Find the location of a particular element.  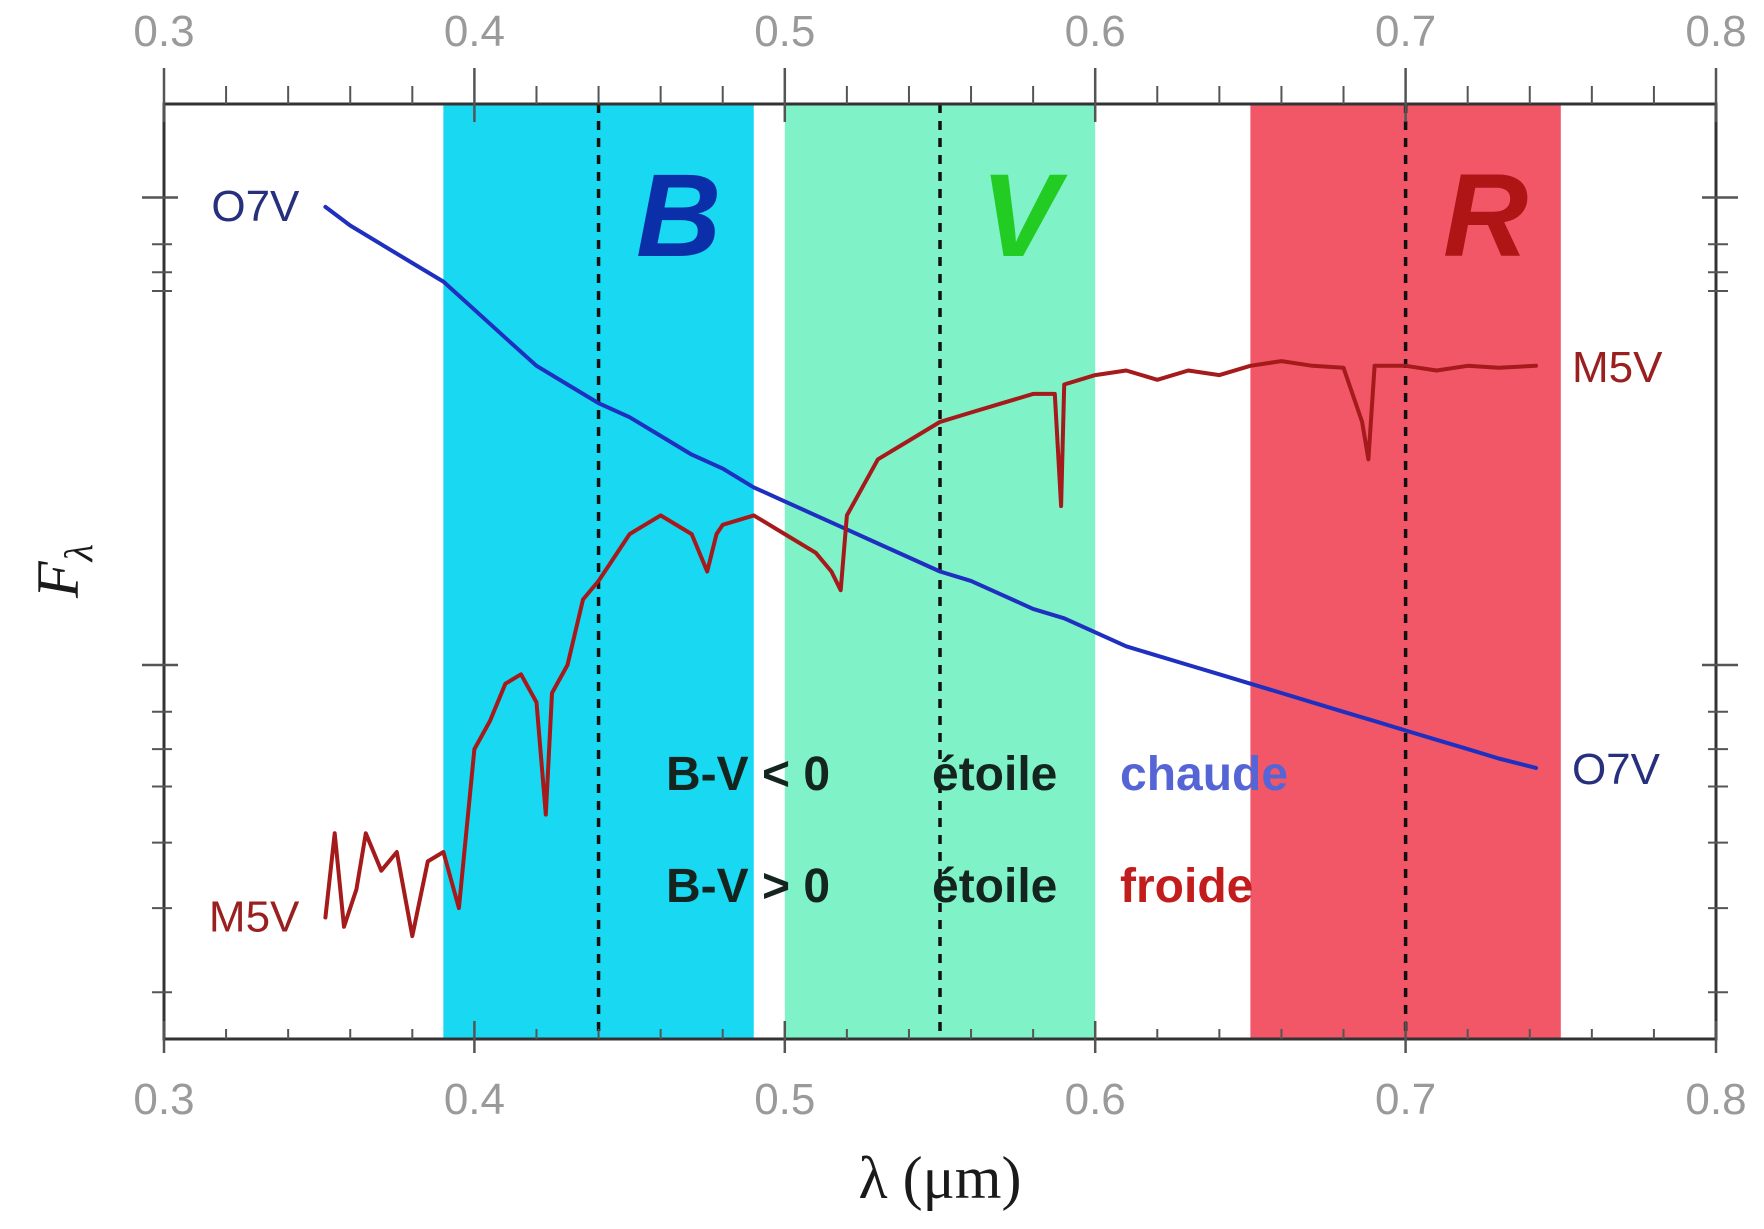

annotation-cold-prefix: B-V > 0 is located at coordinates (748, 886).